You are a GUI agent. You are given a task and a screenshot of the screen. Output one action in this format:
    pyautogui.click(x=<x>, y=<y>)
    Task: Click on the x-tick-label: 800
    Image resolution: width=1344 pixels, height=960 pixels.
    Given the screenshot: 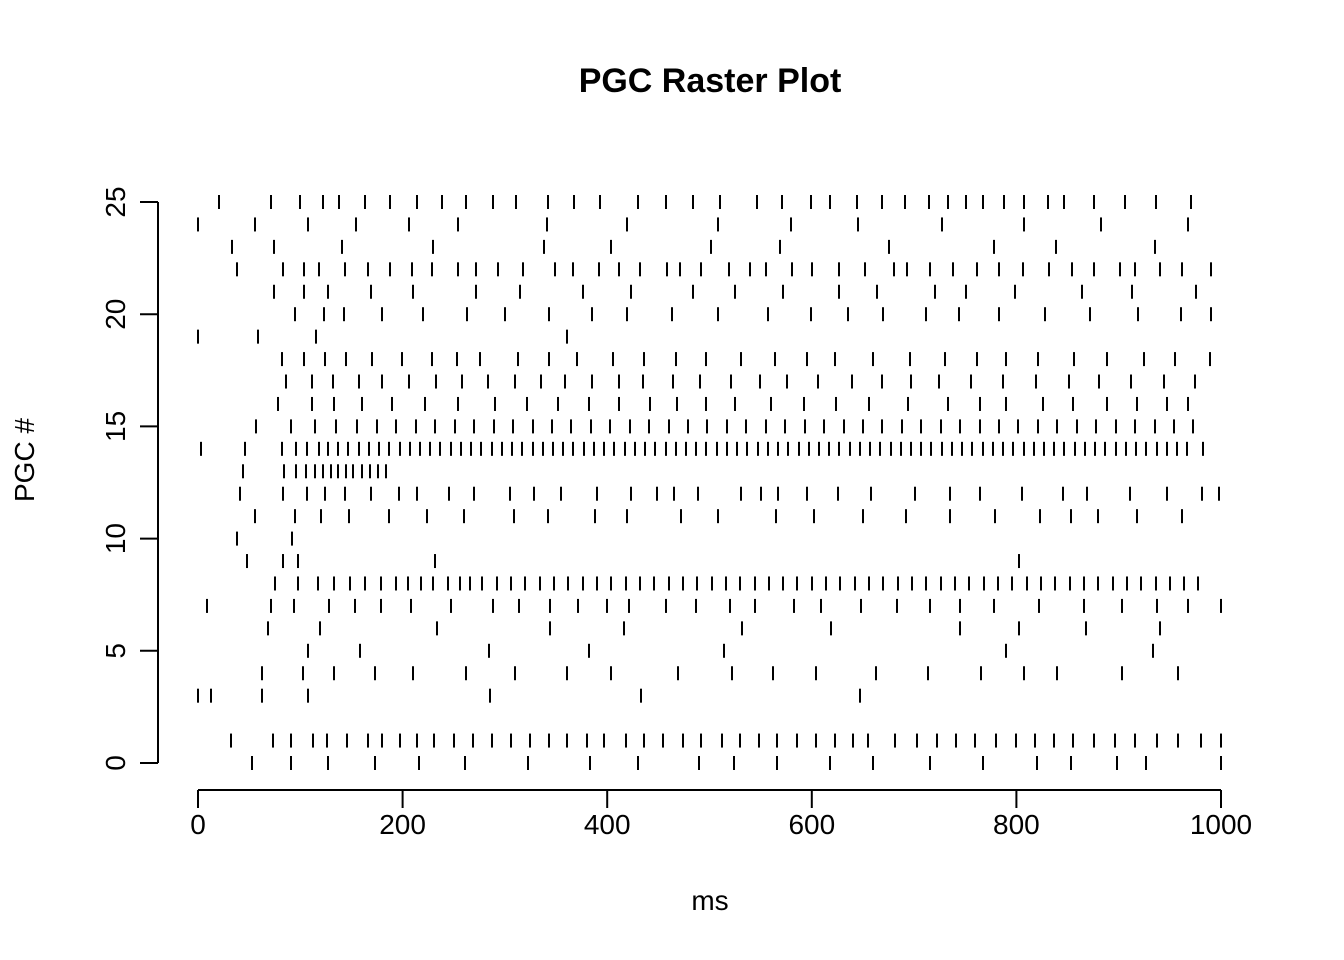 What is the action you would take?
    pyautogui.click(x=1016, y=824)
    